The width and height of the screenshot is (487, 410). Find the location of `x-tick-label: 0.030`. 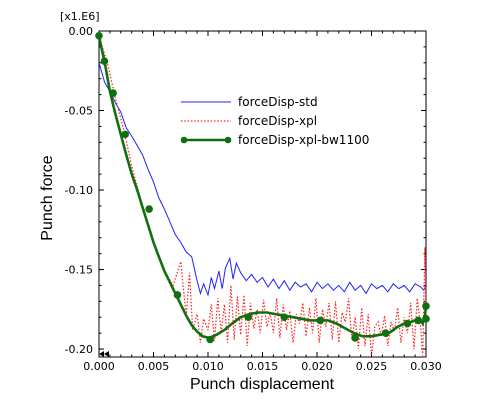

x-tick-label: 0.030 is located at coordinates (426, 366).